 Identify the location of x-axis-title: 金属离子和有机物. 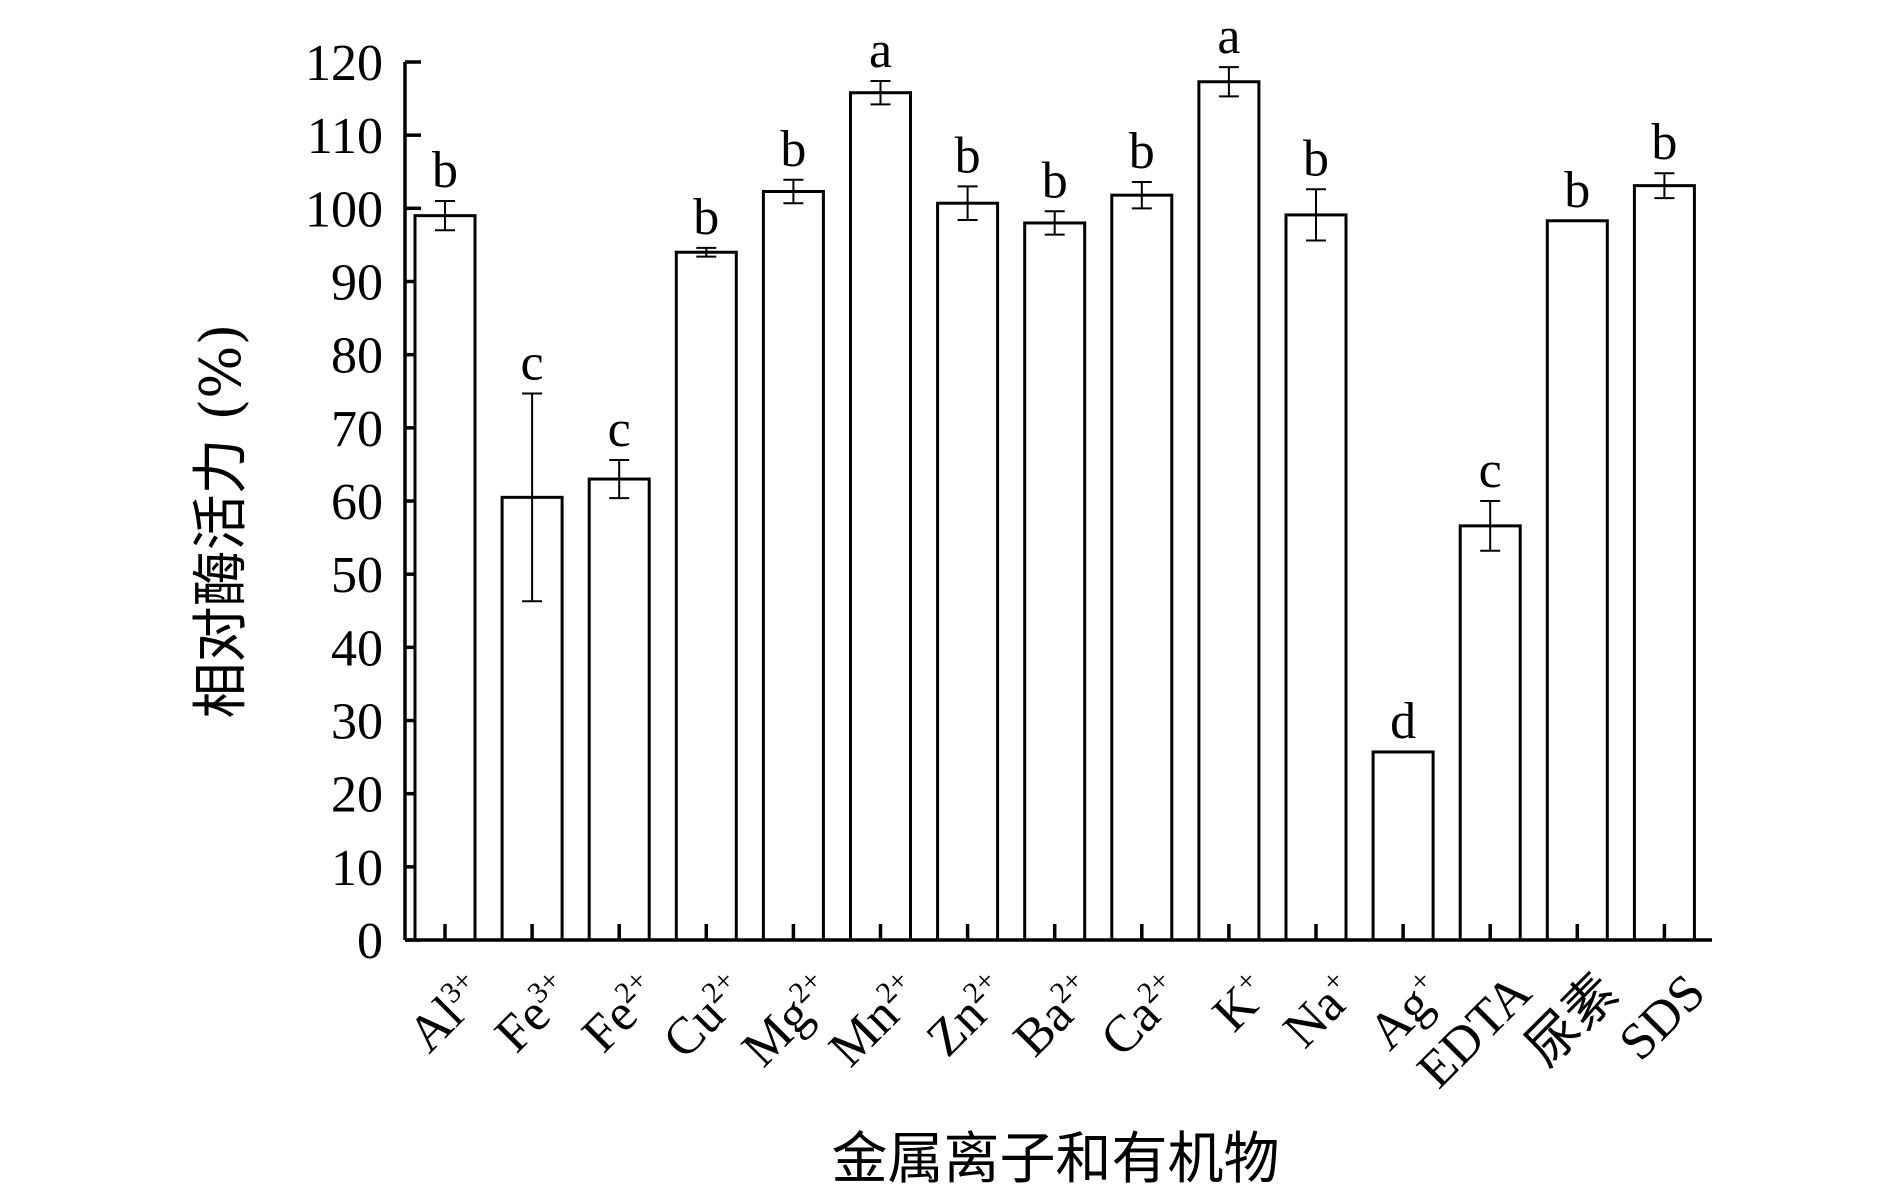
(1056, 1159).